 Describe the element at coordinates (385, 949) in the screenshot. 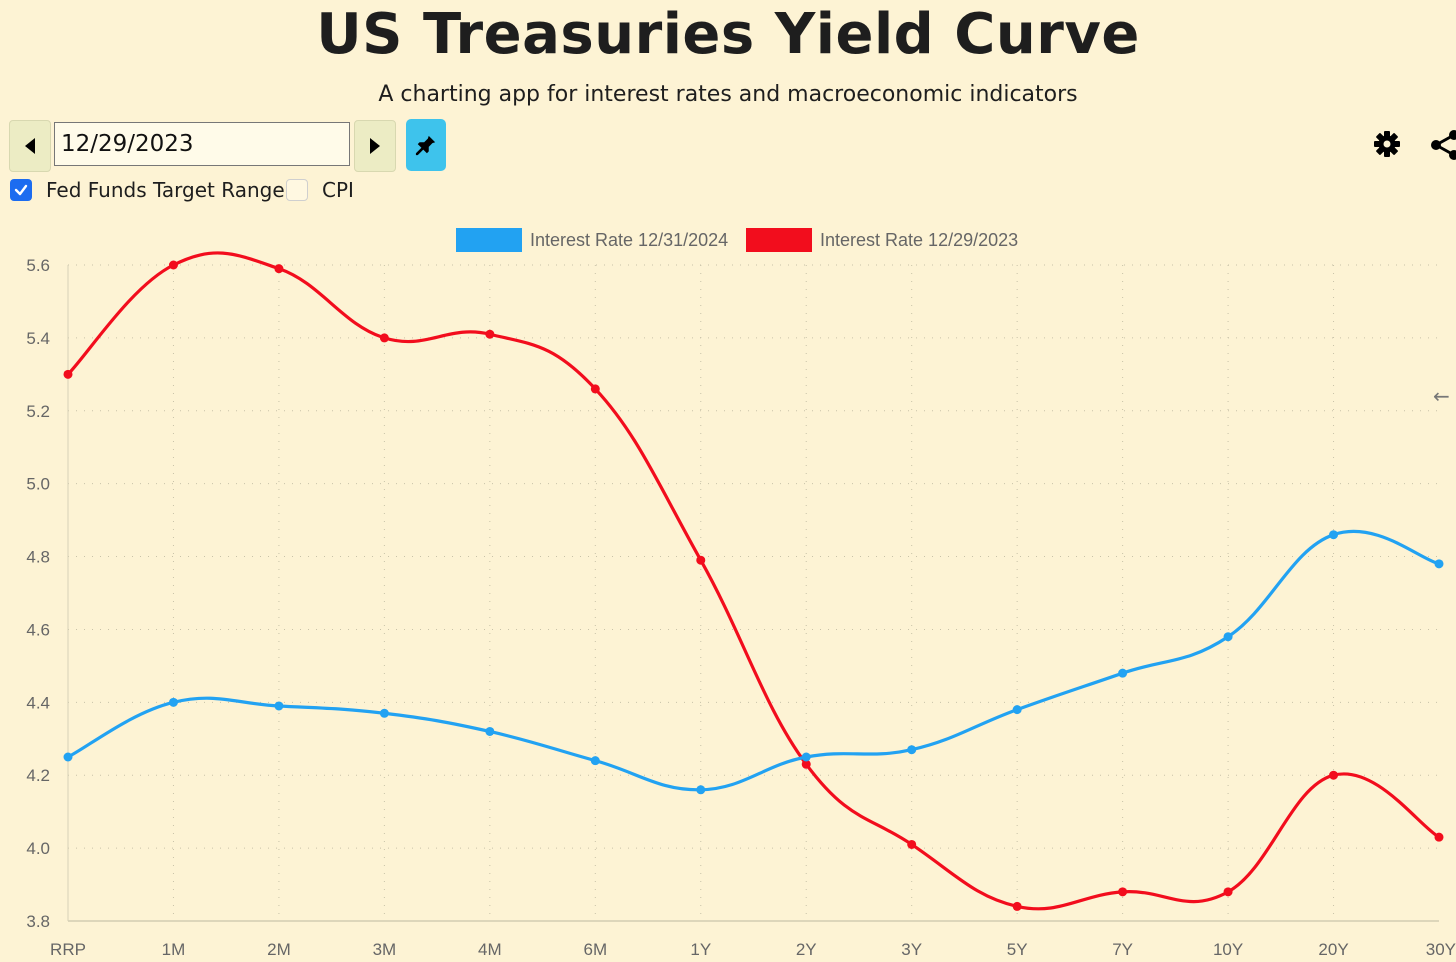

I see `x-tick-label: 3M` at that location.